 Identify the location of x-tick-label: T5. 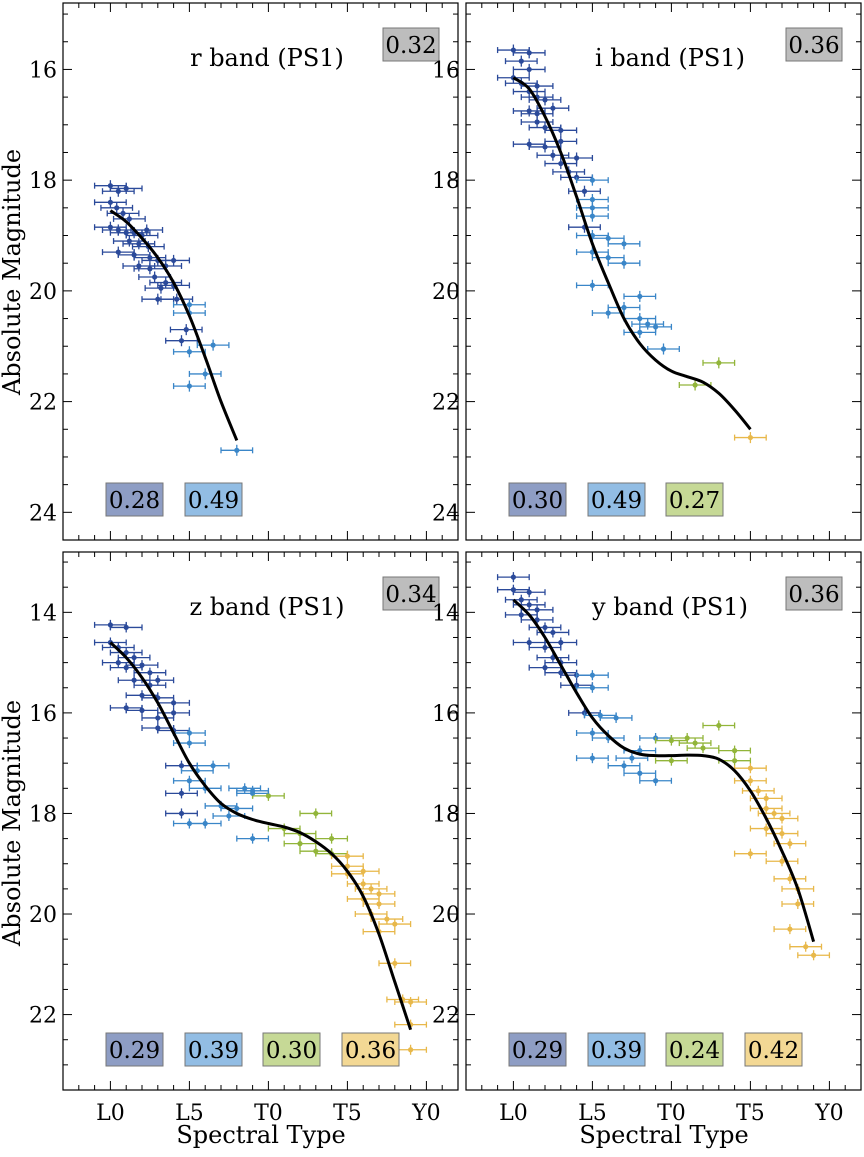
(347, 1113).